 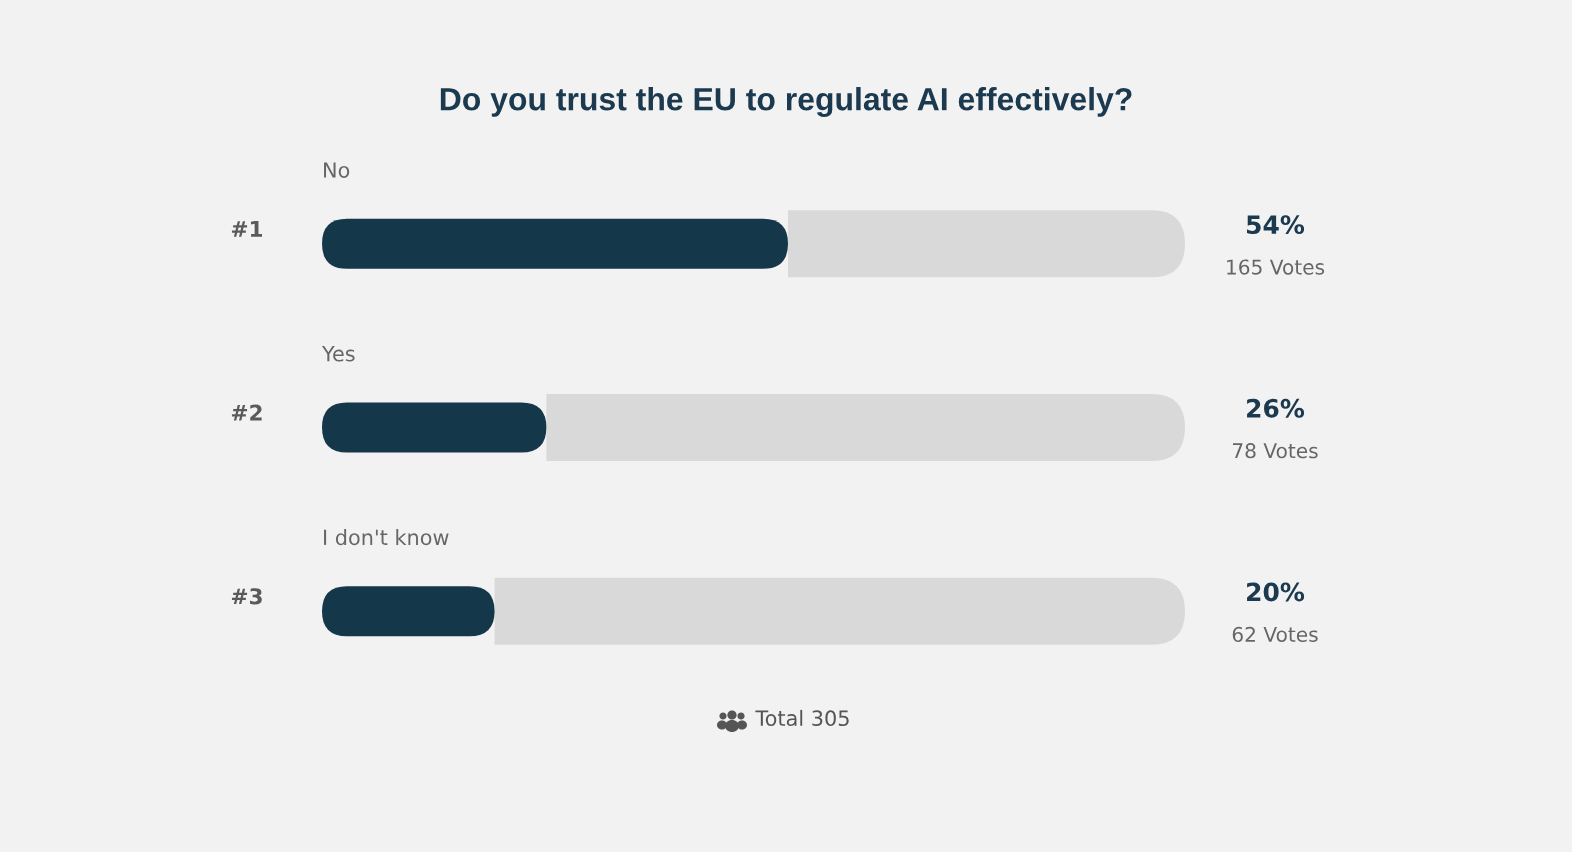 What do you see at coordinates (1275, 451) in the screenshot?
I see `text: 78 Votes` at bounding box center [1275, 451].